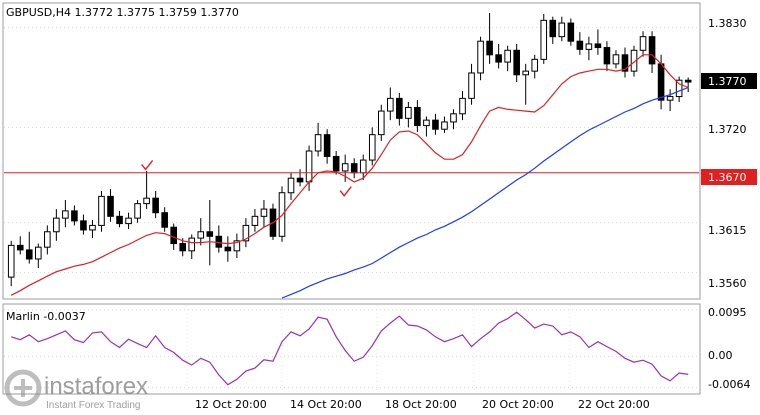 The height and width of the screenshot is (415, 760). I want to click on time-label-5: 22 Oct 20:00, so click(614, 404).